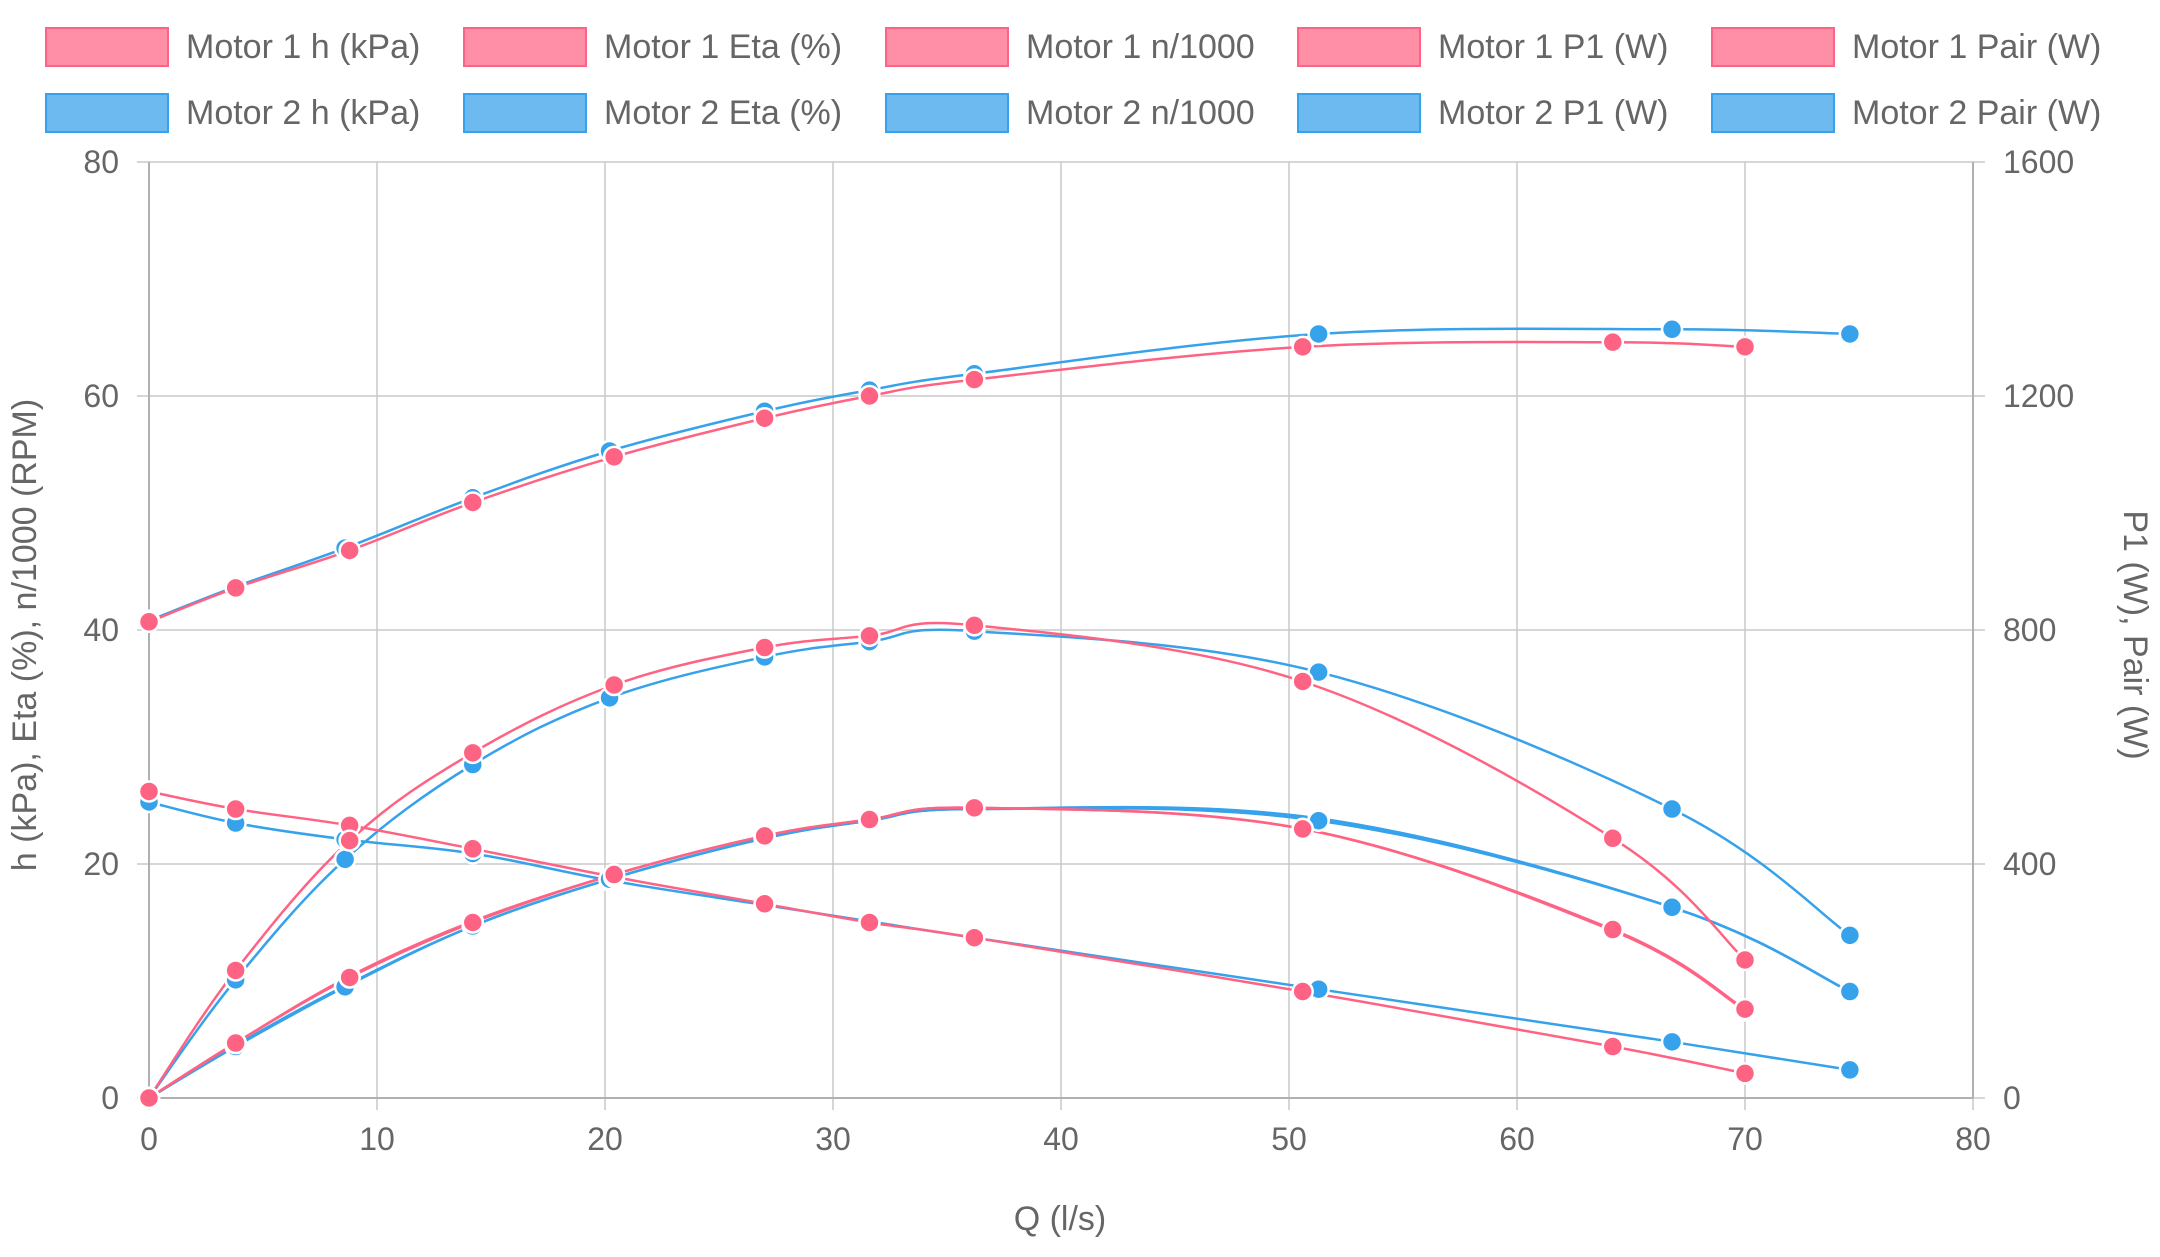 Image resolution: width=2160 pixels, height=1257 pixels. What do you see at coordinates (833, 1139) in the screenshot?
I see `x-tick-label: 30` at bounding box center [833, 1139].